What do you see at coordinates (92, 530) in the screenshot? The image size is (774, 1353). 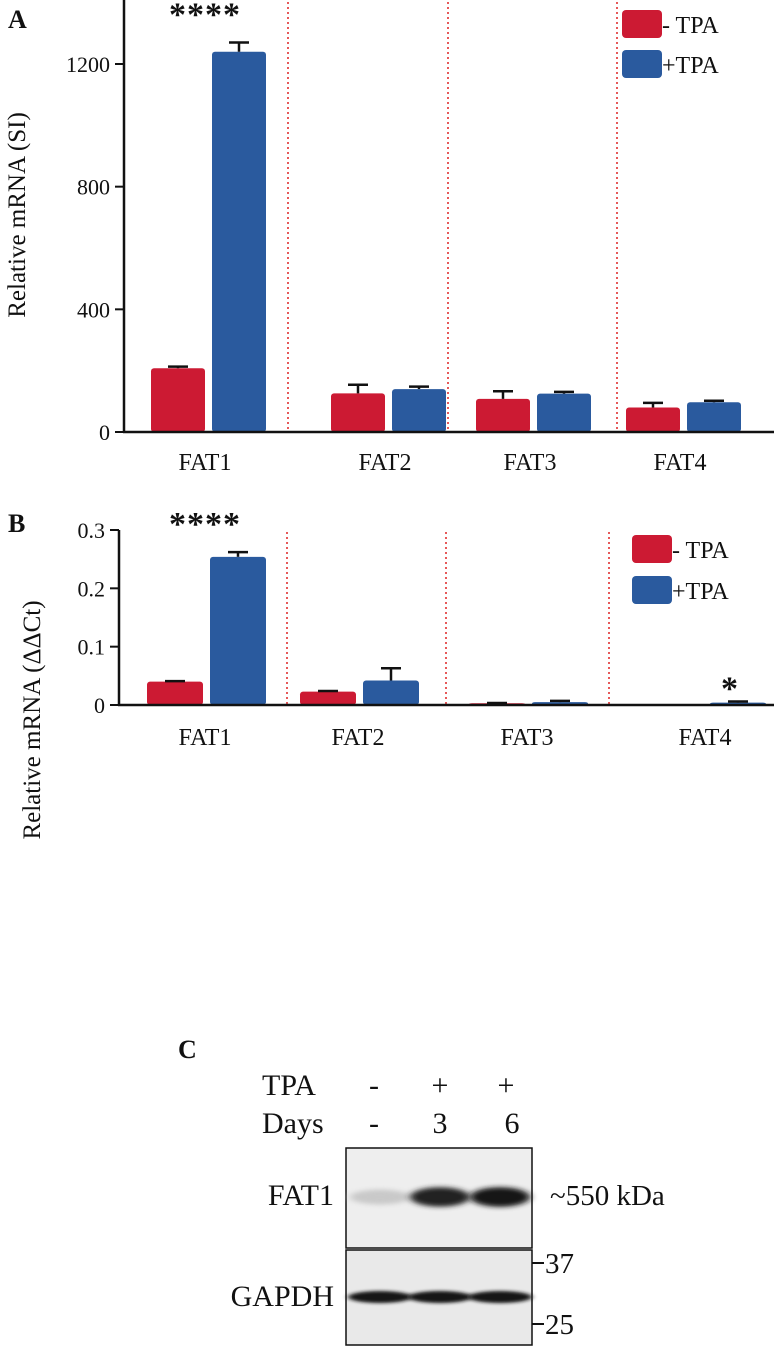 I see `panel-b-ytick-label-3: 0.3` at bounding box center [92, 530].